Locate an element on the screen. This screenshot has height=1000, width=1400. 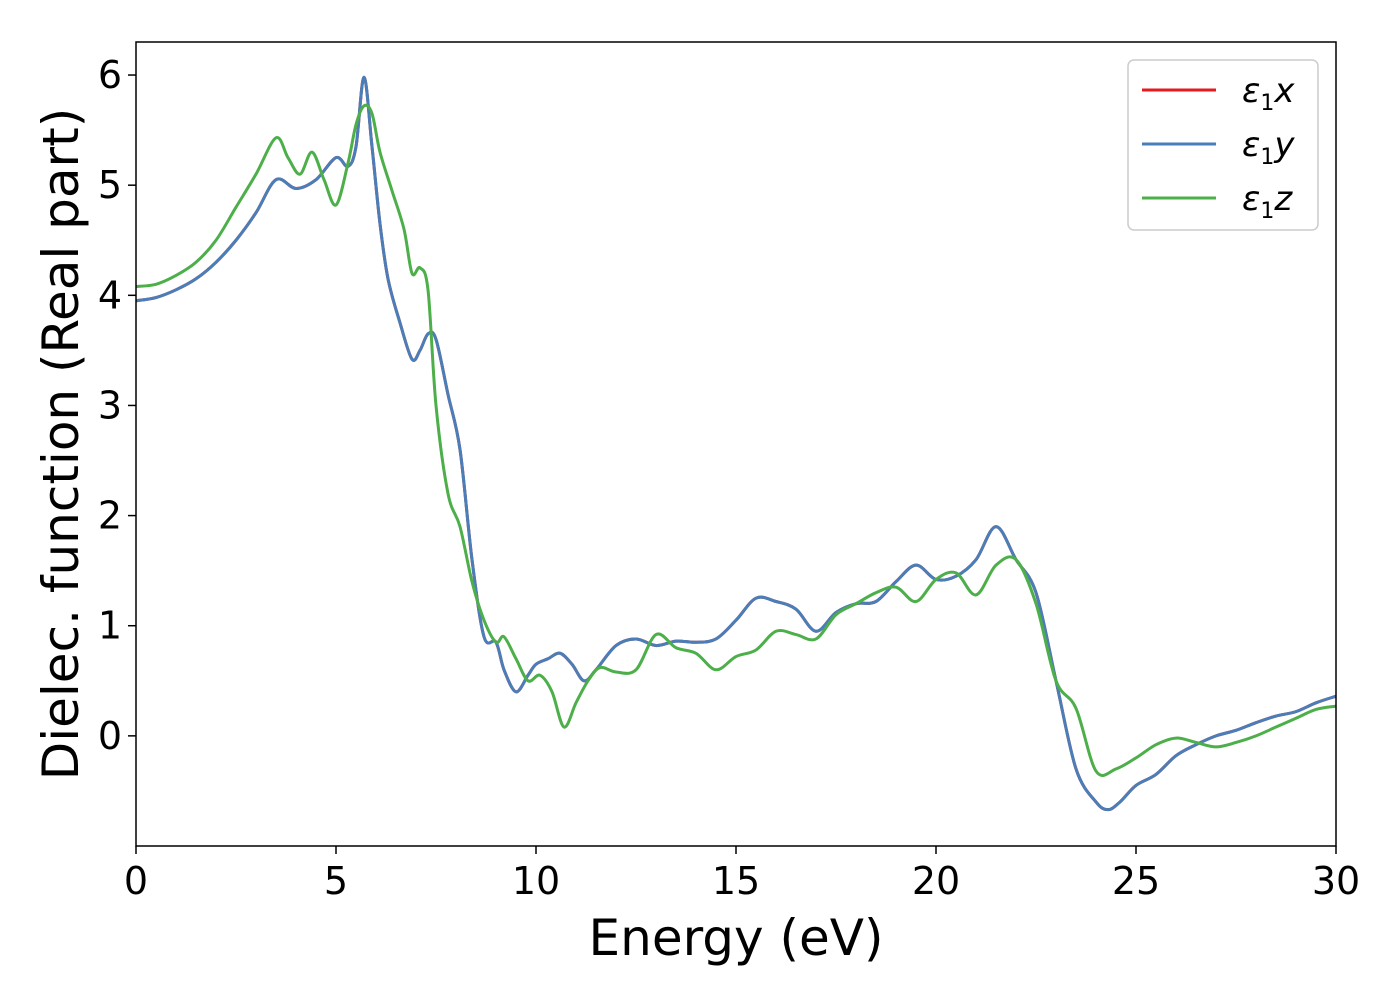
x-tick-label: 0 is located at coordinates (136, 881).